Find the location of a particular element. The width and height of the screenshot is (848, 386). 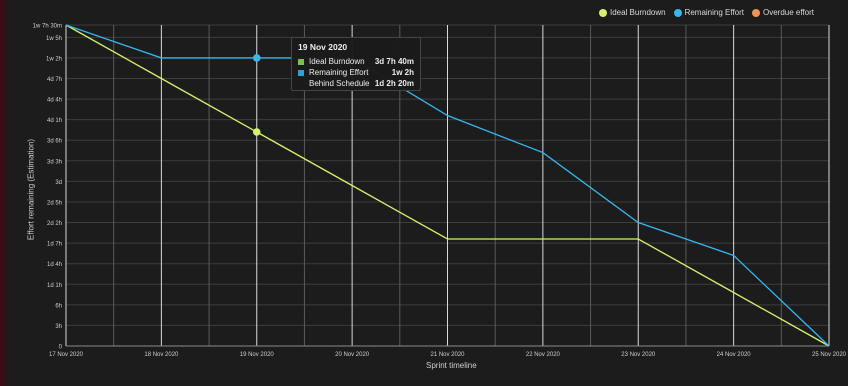

x-tick-label: 25 Nov 2020 is located at coordinates (829, 355).